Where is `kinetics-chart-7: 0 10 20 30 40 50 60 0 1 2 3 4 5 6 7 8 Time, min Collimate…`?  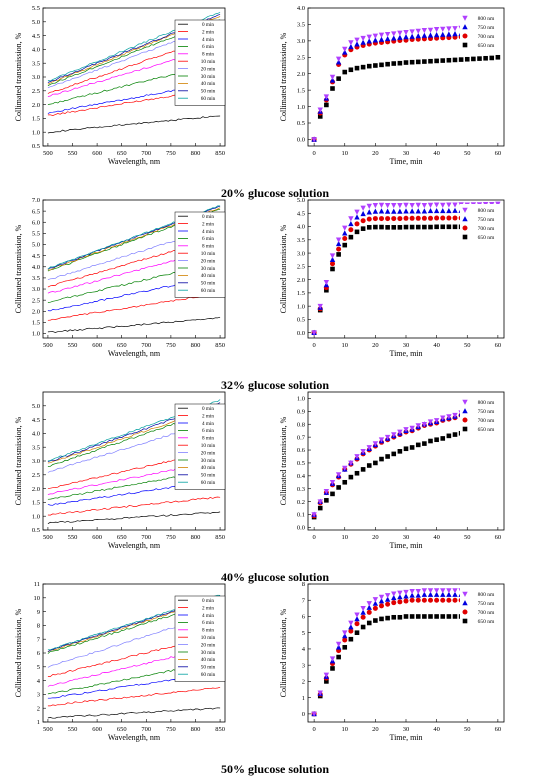 kinetics-chart-7: 0 10 20 30 40 50 60 0 1 2 3 4 5 6 7 8 Time, min Collimate… is located at coordinates (392, 661).